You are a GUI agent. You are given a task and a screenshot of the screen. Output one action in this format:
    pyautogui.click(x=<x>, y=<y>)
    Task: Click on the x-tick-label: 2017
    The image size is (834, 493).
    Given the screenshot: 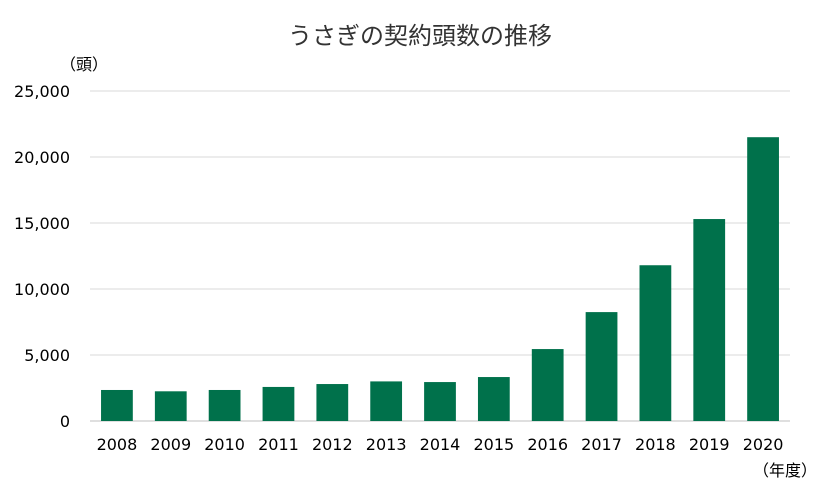 What is the action you would take?
    pyautogui.click(x=601, y=444)
    